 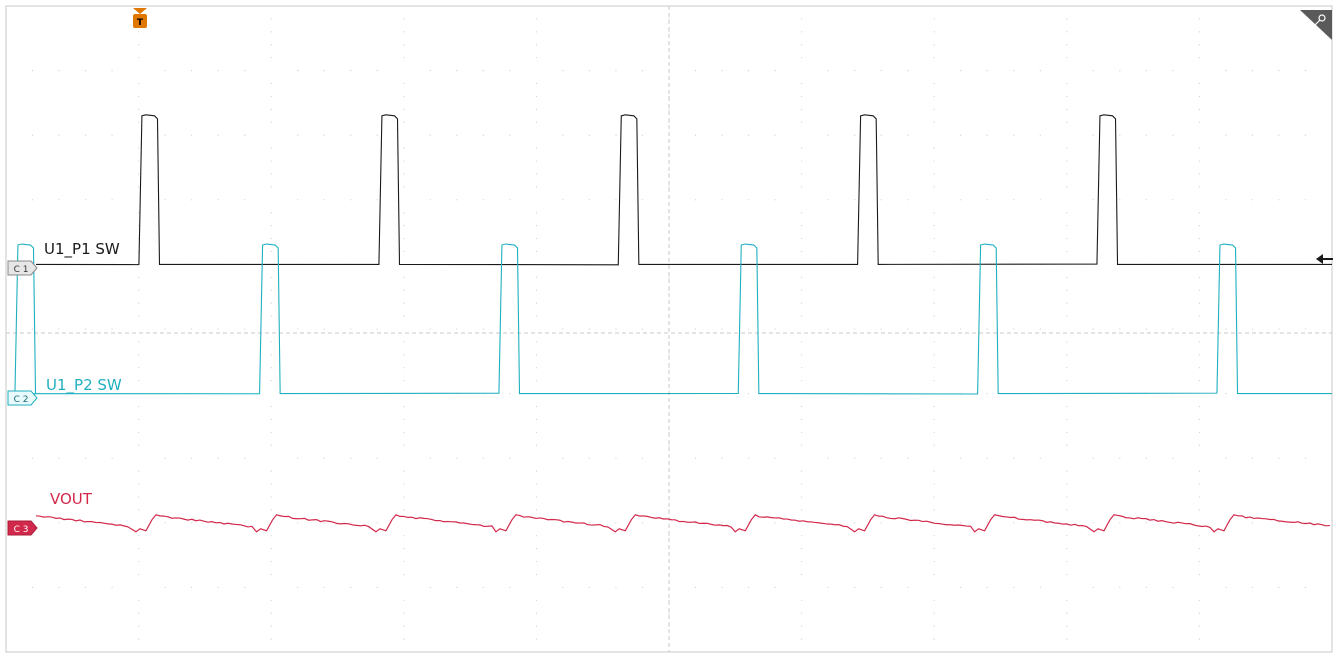 I want to click on channel-1-marker: C 1, so click(x=22, y=268).